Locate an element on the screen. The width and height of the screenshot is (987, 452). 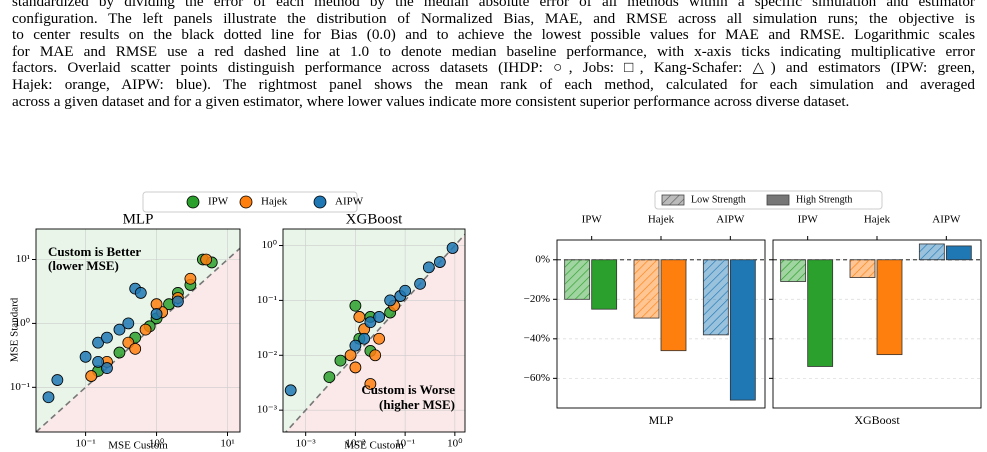
x-axis-label: MLP is located at coordinates (661, 420).